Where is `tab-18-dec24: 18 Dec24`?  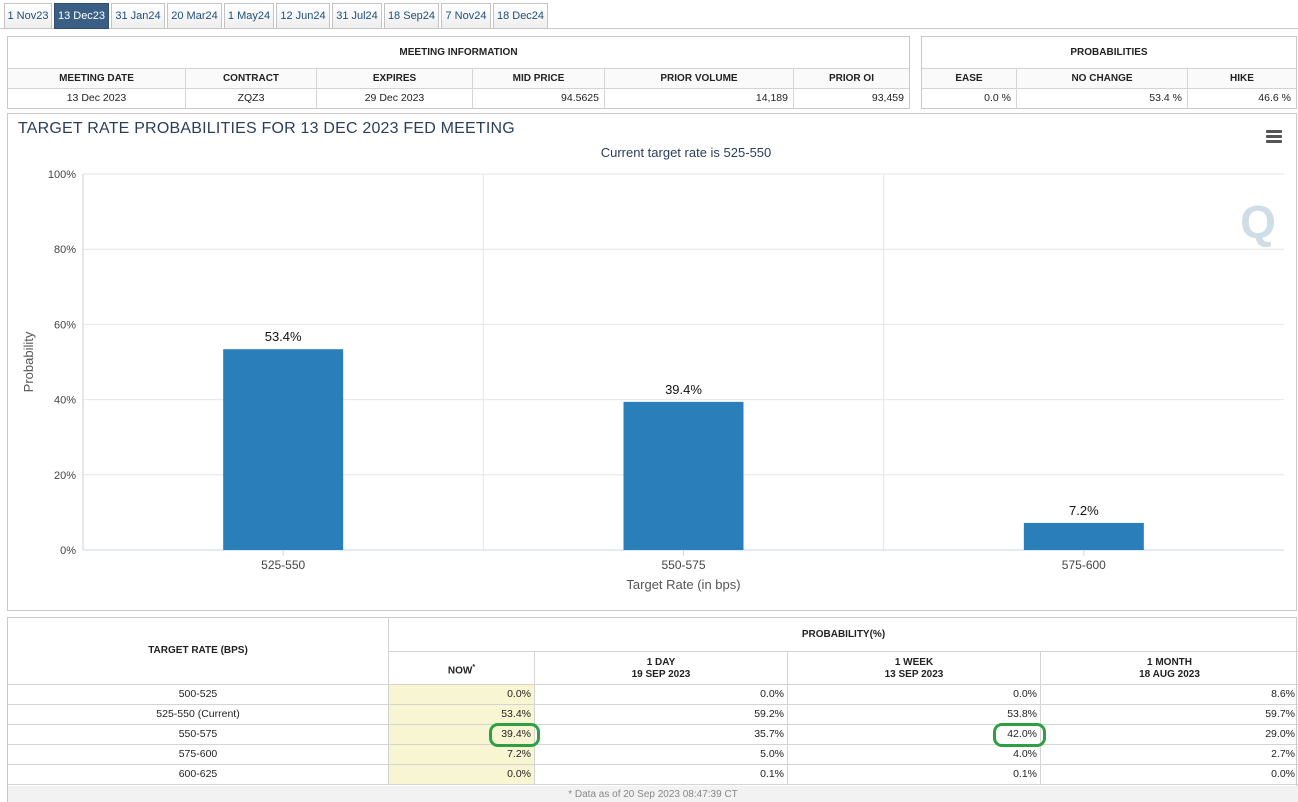
tab-18-dec24: 18 Dec24 is located at coordinates (520, 16).